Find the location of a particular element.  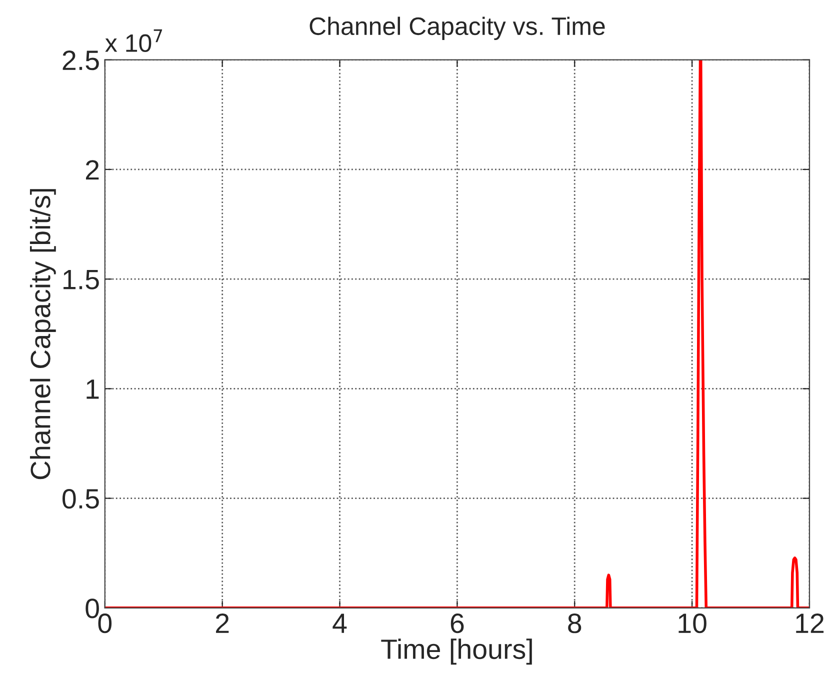

x-tick-label: 0 is located at coordinates (105, 624).